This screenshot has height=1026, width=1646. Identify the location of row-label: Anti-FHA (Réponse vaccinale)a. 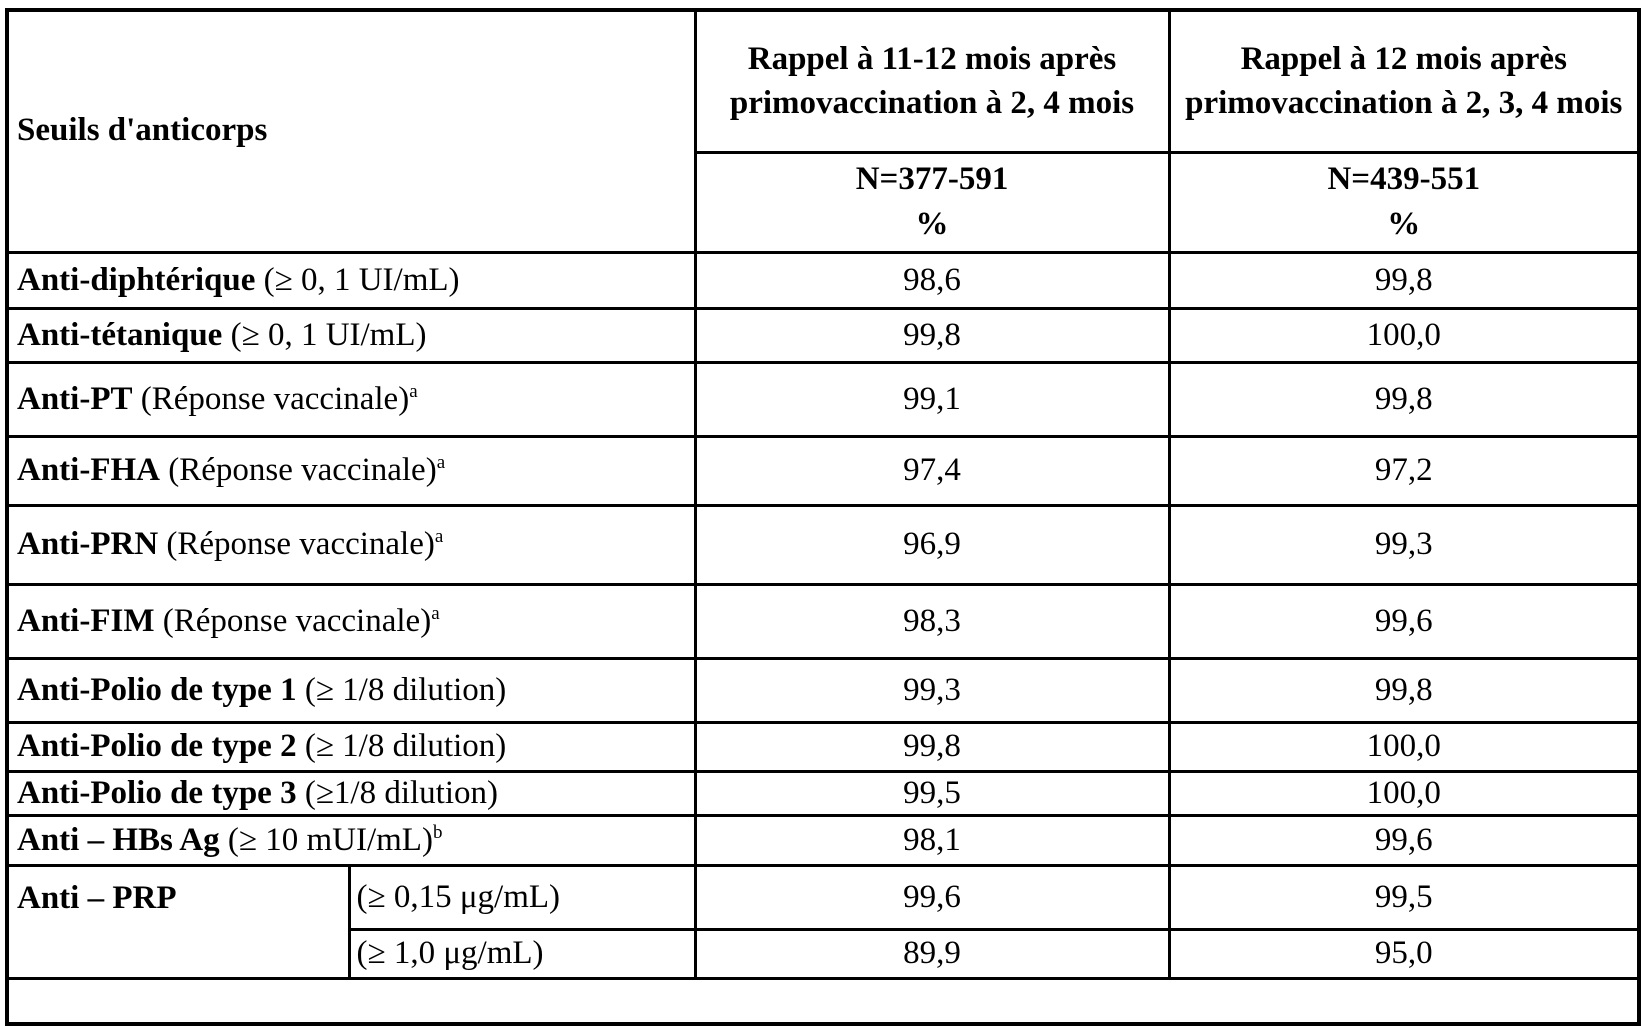
(351, 470).